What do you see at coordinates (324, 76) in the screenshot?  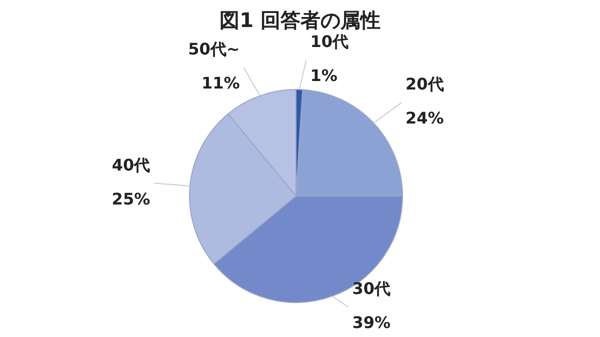 I see `data-label: 1%` at bounding box center [324, 76].